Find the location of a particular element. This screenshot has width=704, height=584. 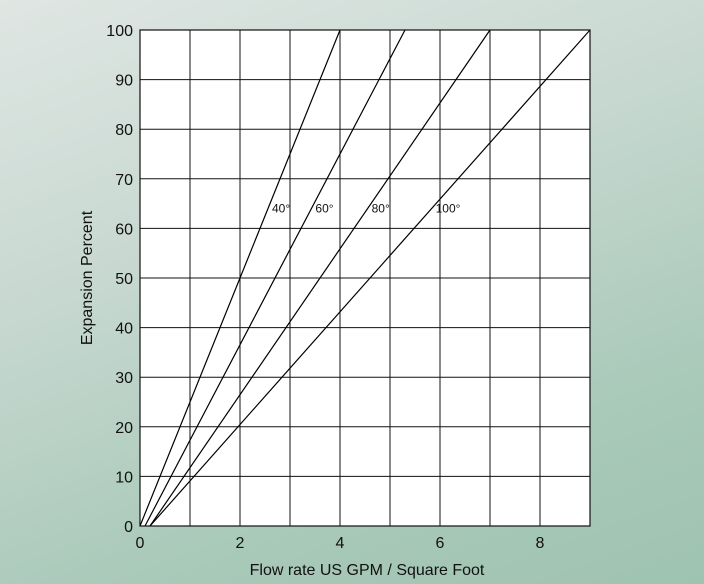

y-tick-label: 70 is located at coordinates (124, 180).